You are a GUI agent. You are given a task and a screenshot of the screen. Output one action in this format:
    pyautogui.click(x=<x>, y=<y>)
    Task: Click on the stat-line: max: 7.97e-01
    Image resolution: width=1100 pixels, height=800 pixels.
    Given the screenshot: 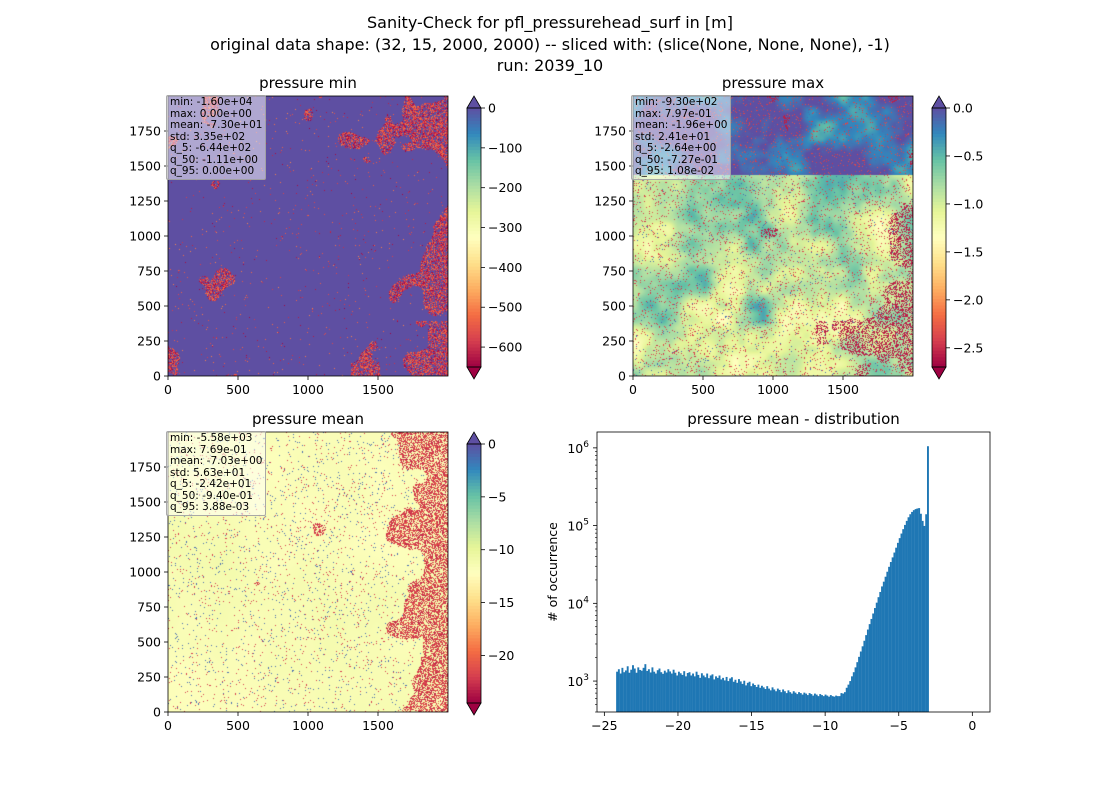 What is the action you would take?
    pyautogui.click(x=673, y=113)
    